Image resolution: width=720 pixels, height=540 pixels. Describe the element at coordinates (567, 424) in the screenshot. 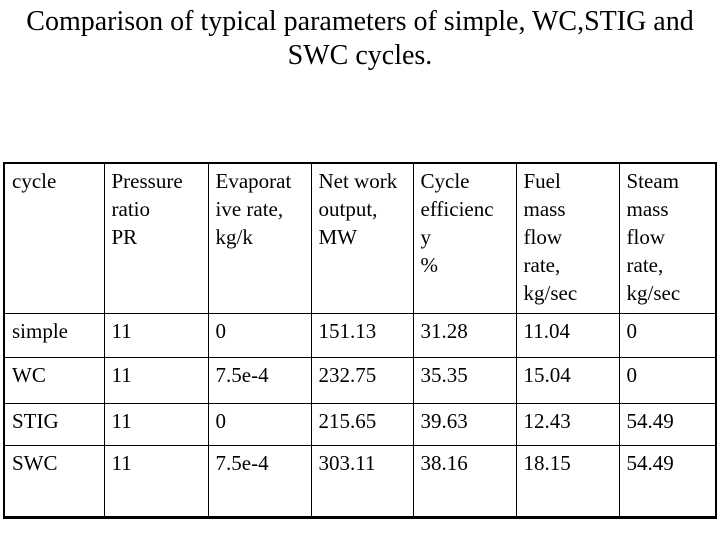

I see `table-cell: 12.43` at that location.